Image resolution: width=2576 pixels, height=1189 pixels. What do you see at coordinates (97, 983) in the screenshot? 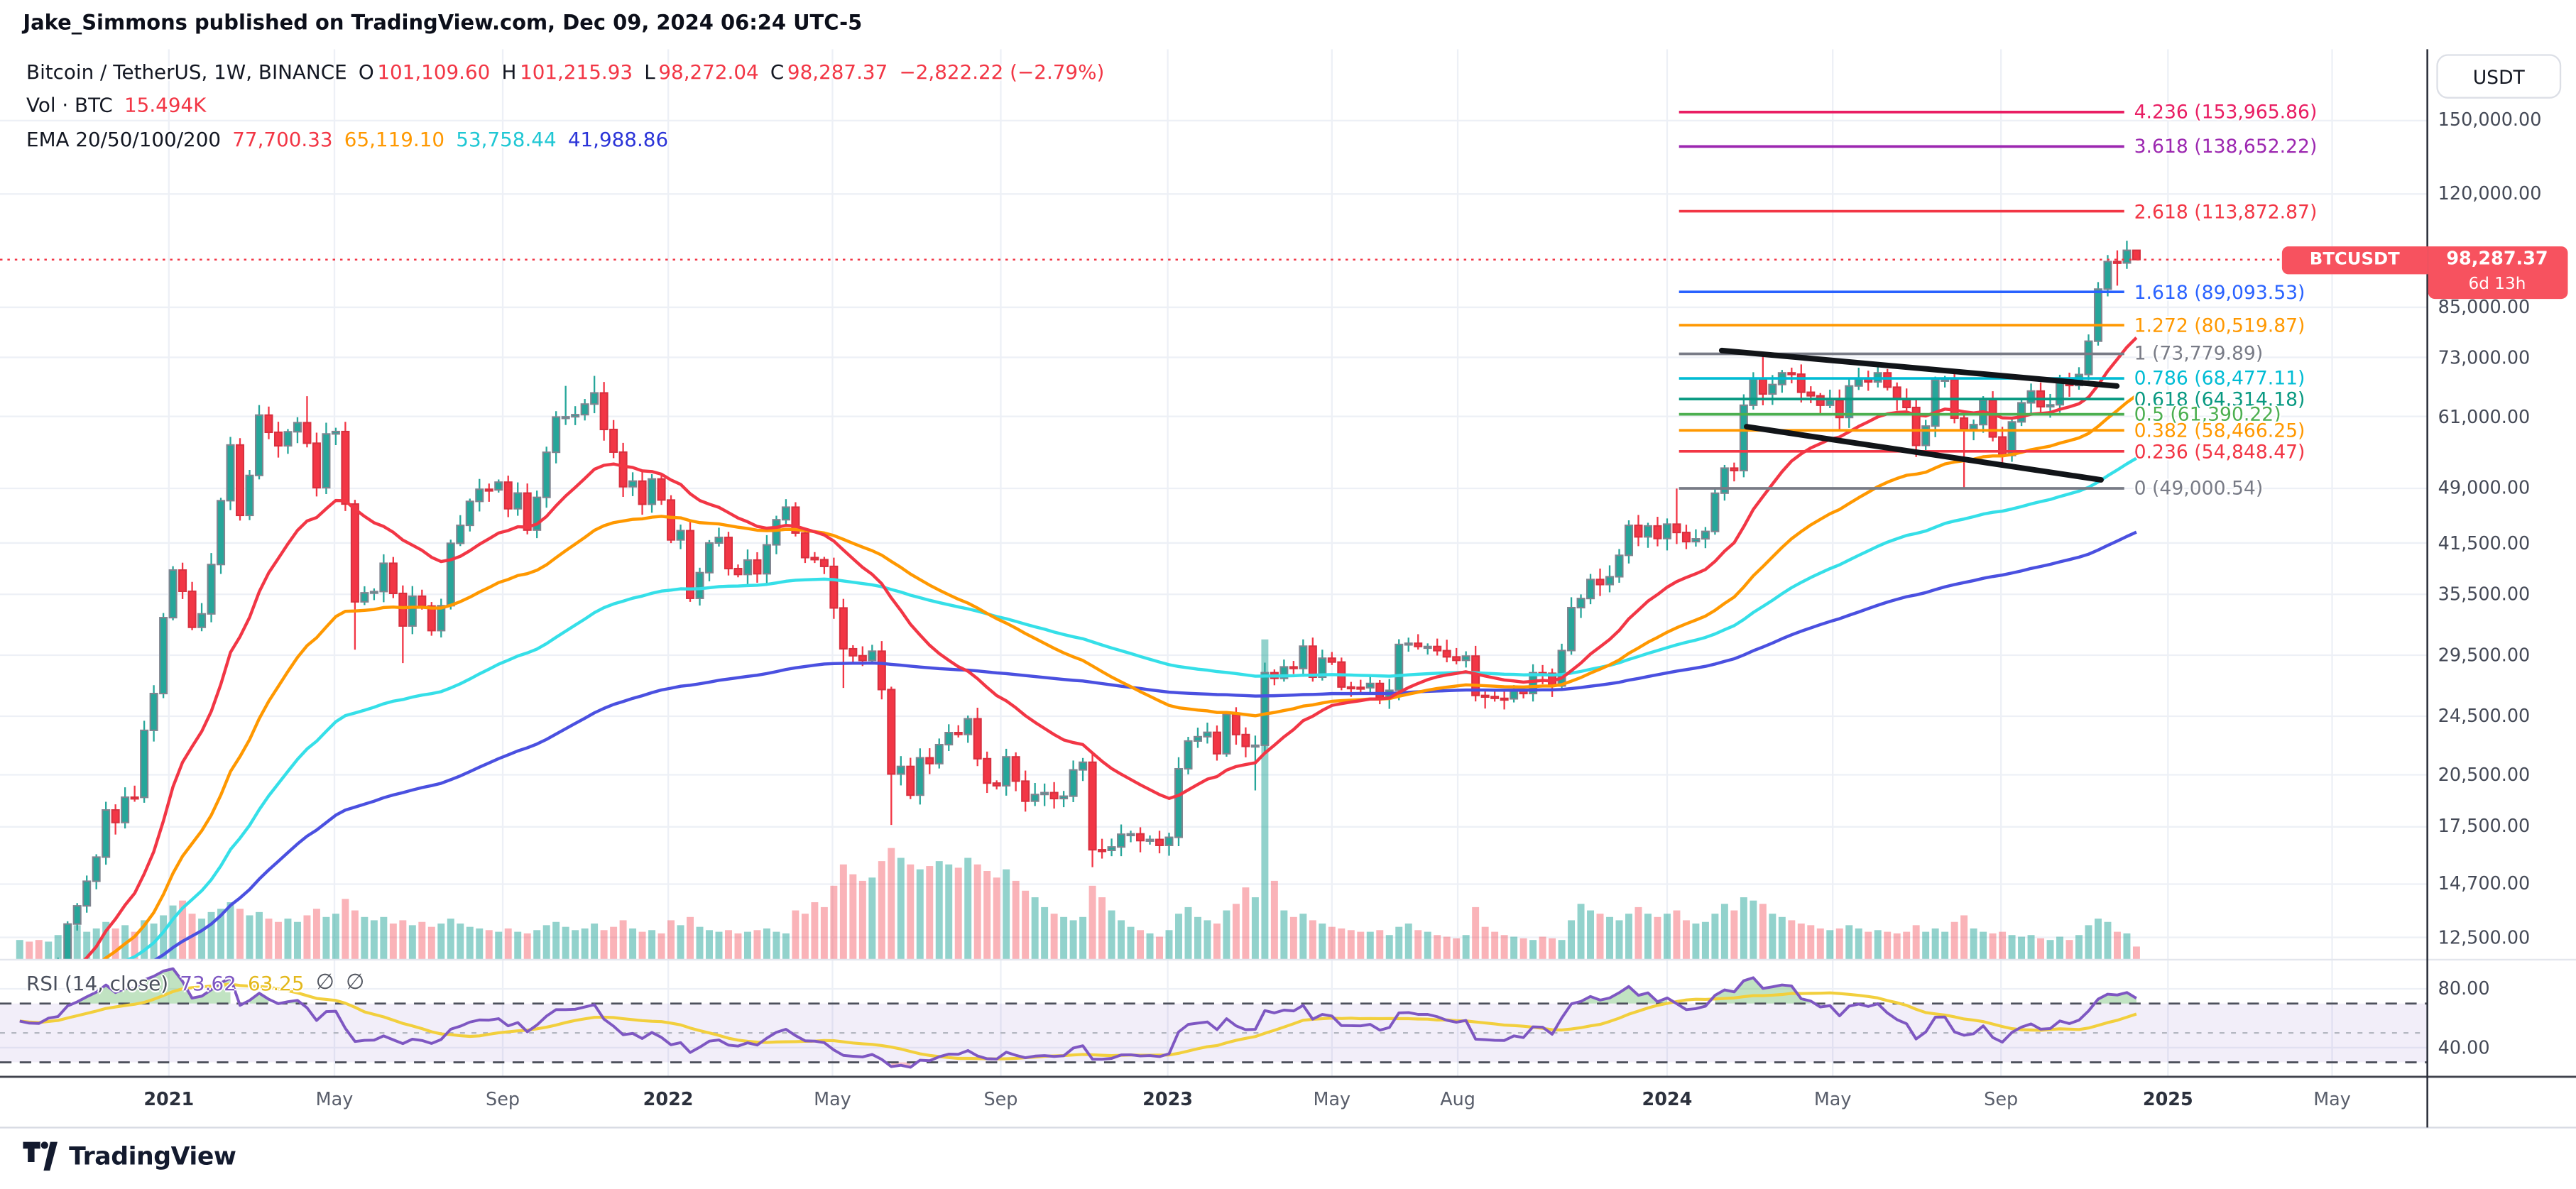
I see `rsi-label: RSI (14, close)` at bounding box center [97, 983].